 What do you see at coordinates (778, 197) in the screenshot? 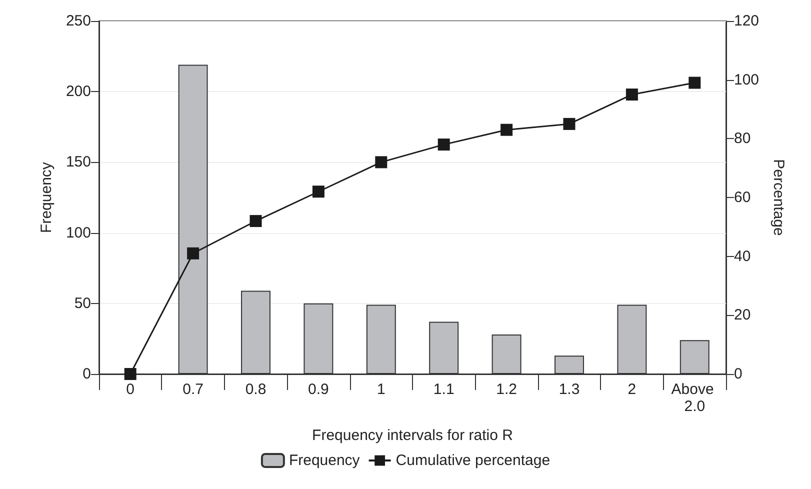
I see `y2-axis-title: Percentage` at bounding box center [778, 197].